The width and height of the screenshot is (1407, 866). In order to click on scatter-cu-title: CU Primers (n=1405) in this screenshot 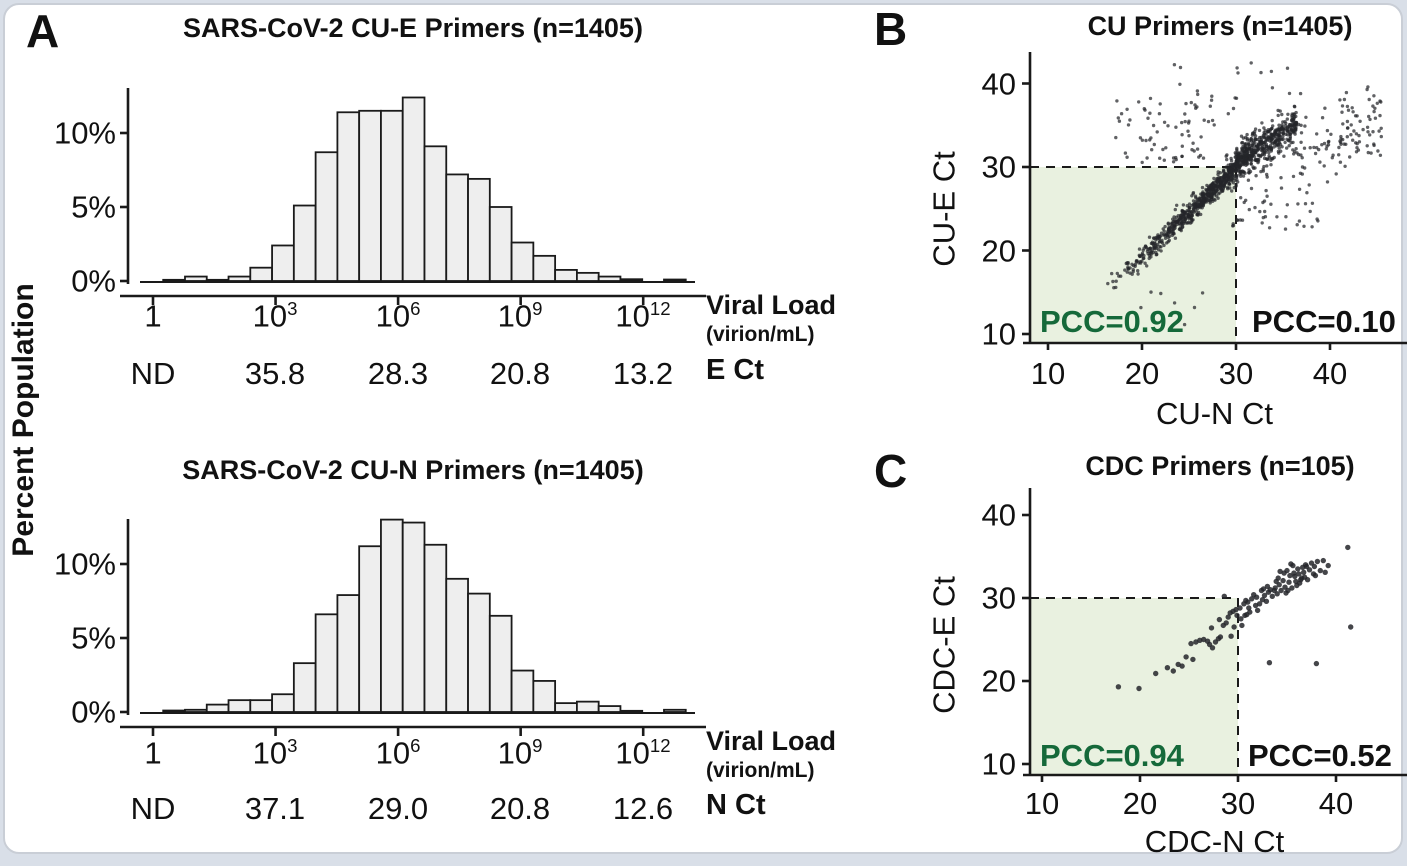, I will do `click(1220, 26)`.